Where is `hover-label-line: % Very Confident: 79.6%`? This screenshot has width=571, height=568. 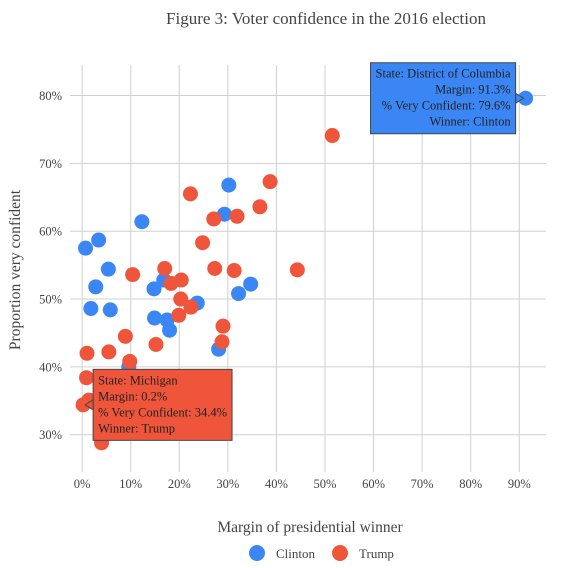
hover-label-line: % Very Confident: 79.6% is located at coordinates (446, 106).